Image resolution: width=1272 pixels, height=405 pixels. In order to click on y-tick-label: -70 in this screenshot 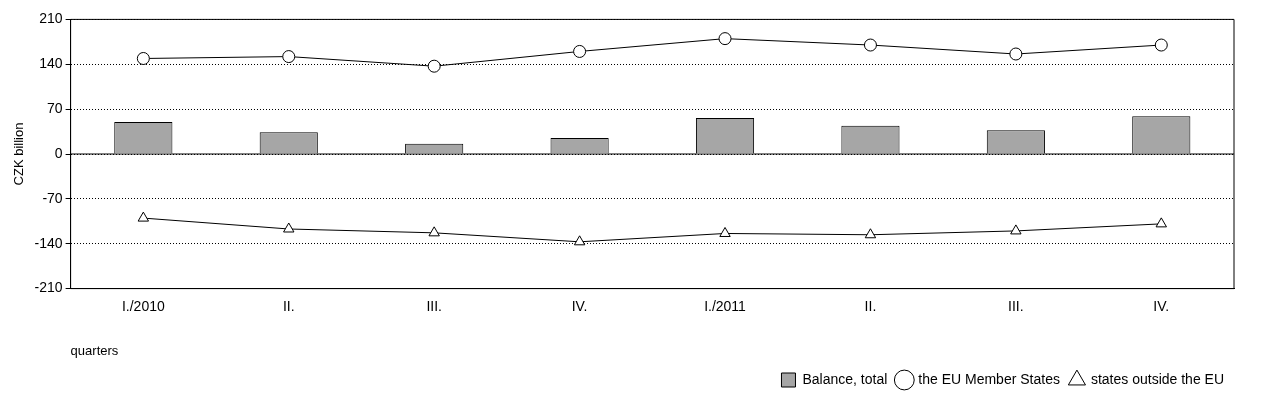, I will do `click(52, 197)`.